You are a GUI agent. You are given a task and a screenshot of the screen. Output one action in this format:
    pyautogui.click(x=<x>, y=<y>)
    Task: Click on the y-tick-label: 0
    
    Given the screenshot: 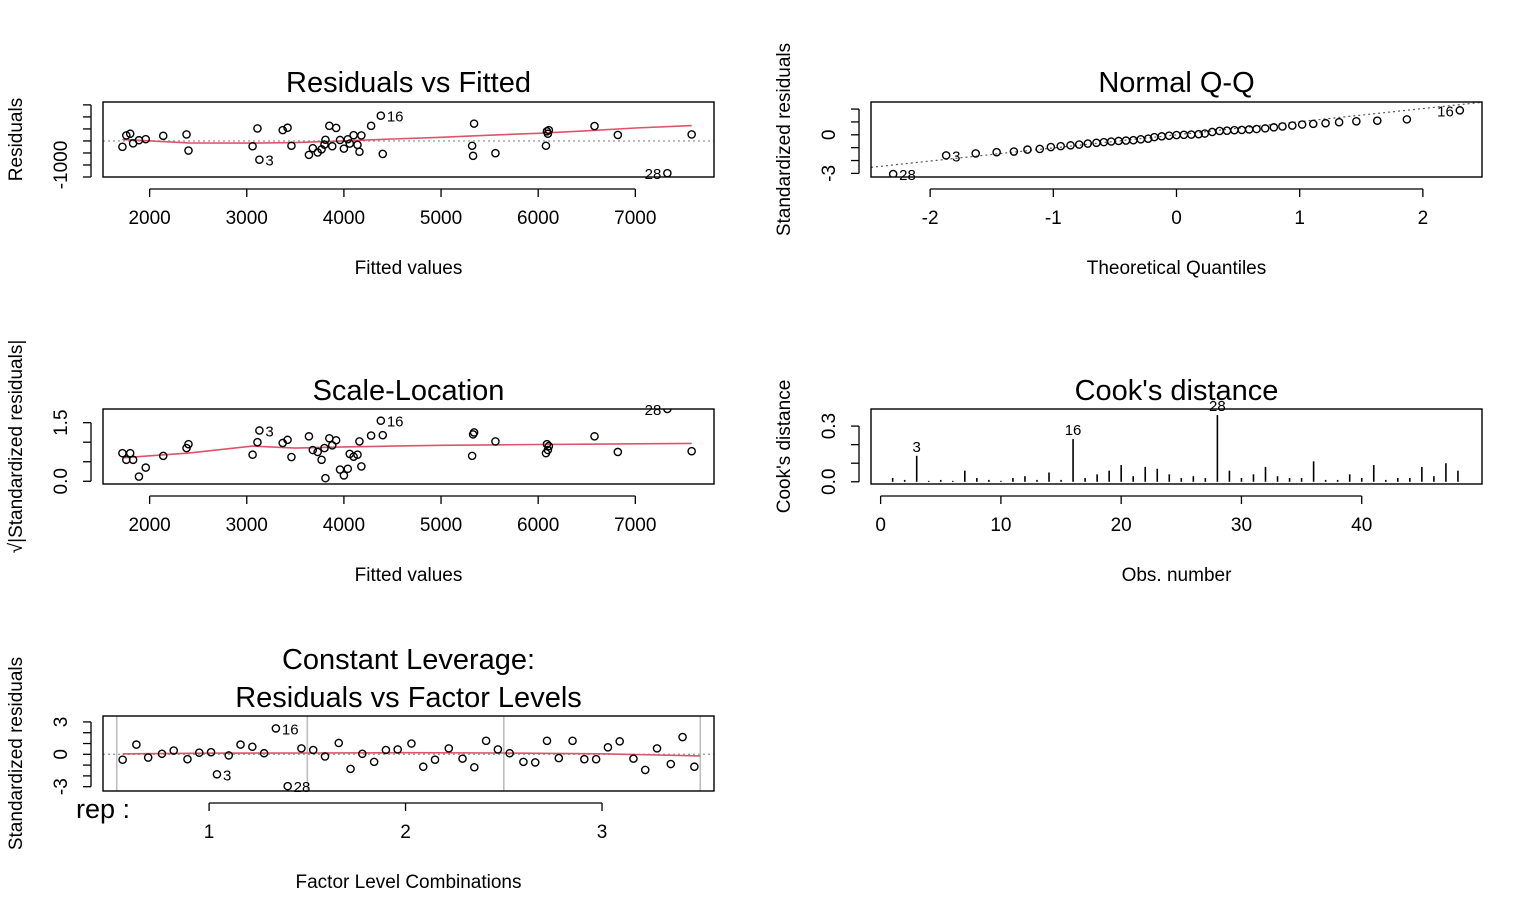 What is the action you would take?
    pyautogui.click(x=61, y=754)
    